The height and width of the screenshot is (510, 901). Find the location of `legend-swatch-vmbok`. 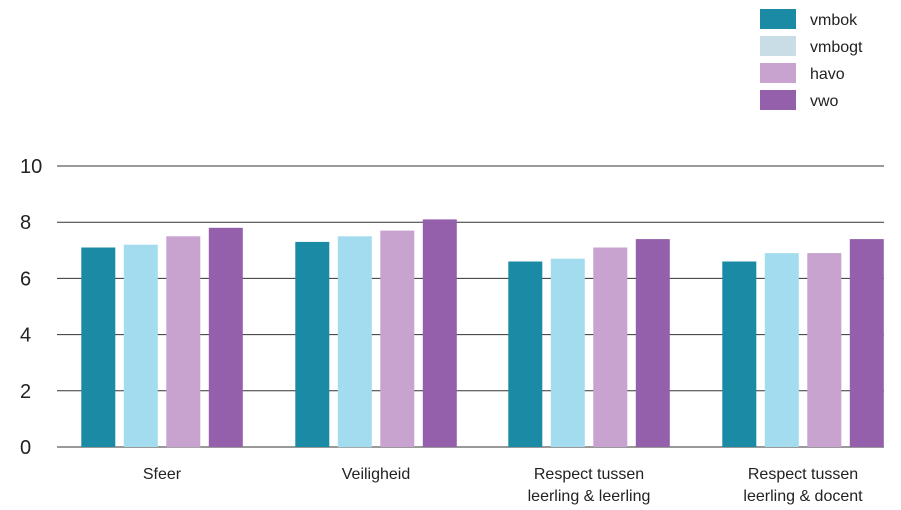

legend-swatch-vmbok is located at coordinates (778, 19).